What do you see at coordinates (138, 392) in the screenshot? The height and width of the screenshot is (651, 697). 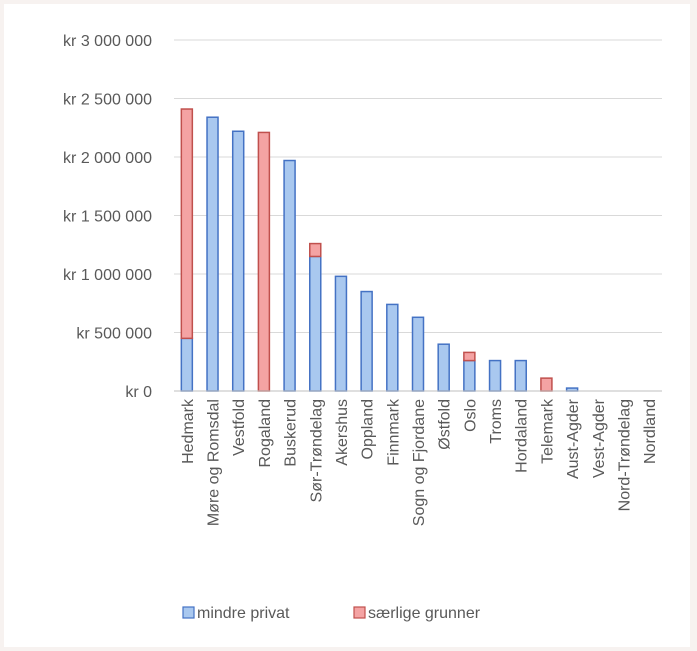 I see `y-tick-label: kr 0` at bounding box center [138, 392].